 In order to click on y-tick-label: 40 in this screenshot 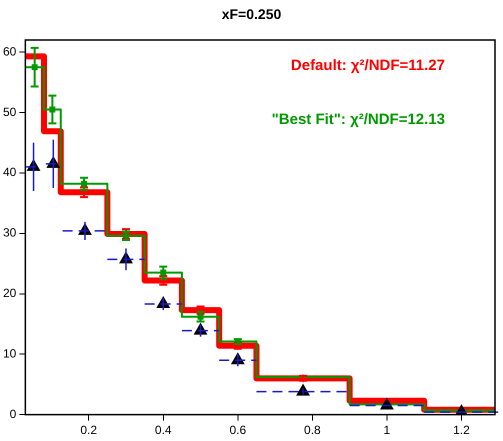, I will do `click(9, 172)`.